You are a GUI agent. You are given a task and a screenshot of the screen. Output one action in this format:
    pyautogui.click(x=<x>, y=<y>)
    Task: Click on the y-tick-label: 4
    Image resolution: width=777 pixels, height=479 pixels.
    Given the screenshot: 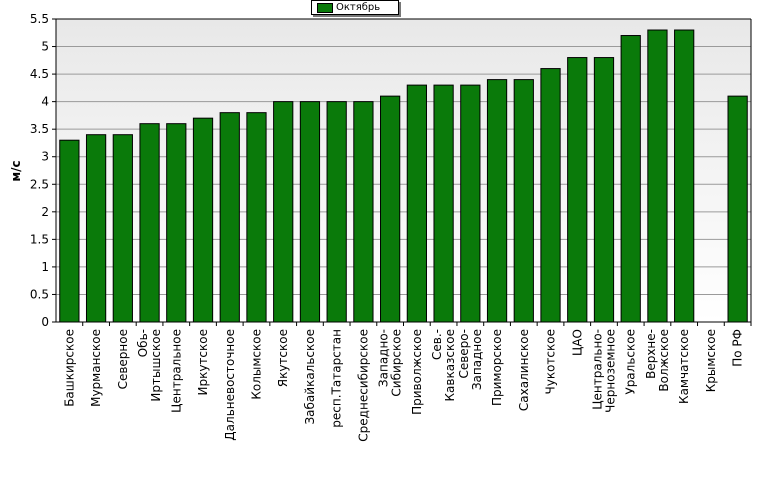 What is the action you would take?
    pyautogui.click(x=45, y=102)
    